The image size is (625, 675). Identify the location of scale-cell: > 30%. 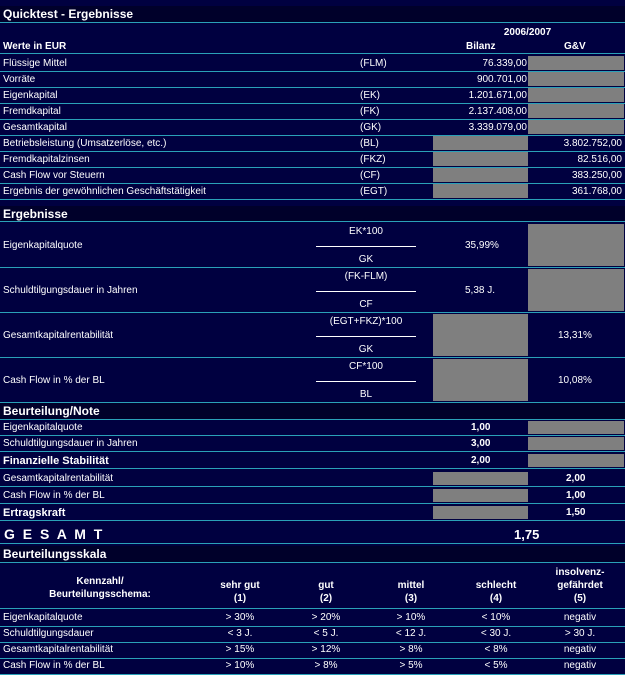
(240, 617).